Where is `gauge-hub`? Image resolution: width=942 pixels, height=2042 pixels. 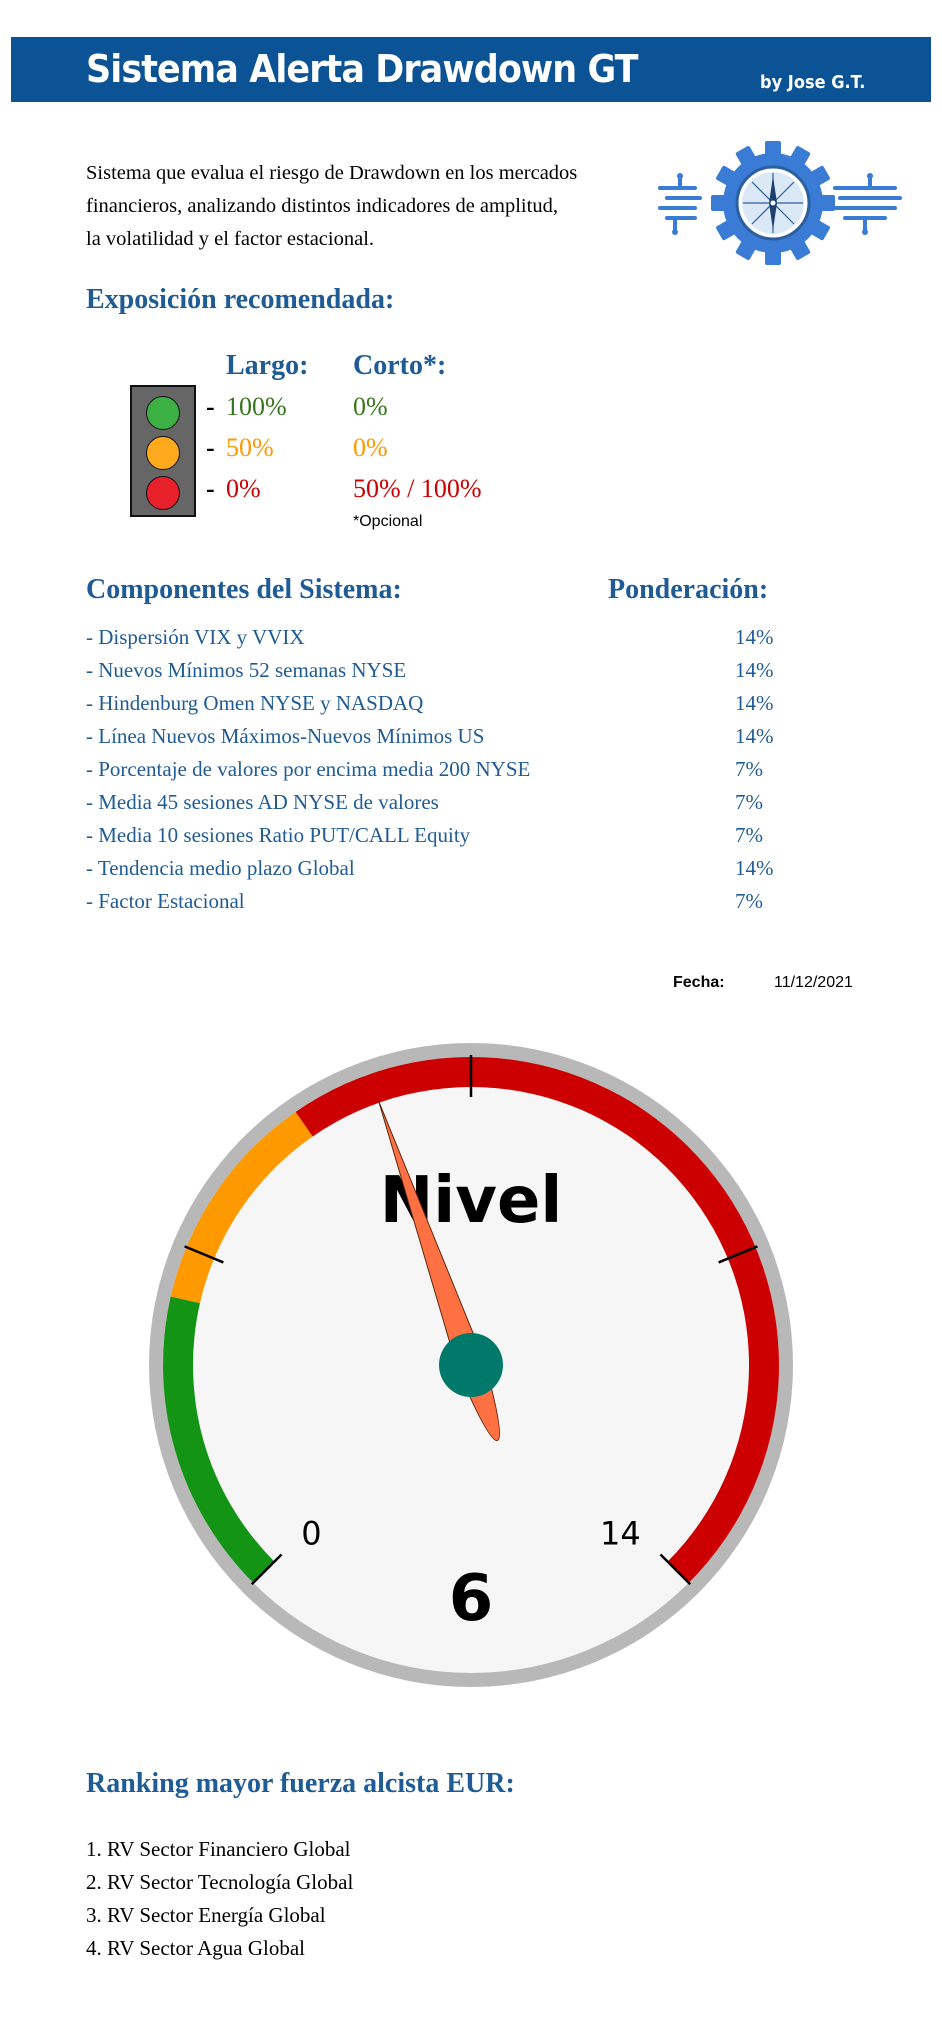
gauge-hub is located at coordinates (471, 1365).